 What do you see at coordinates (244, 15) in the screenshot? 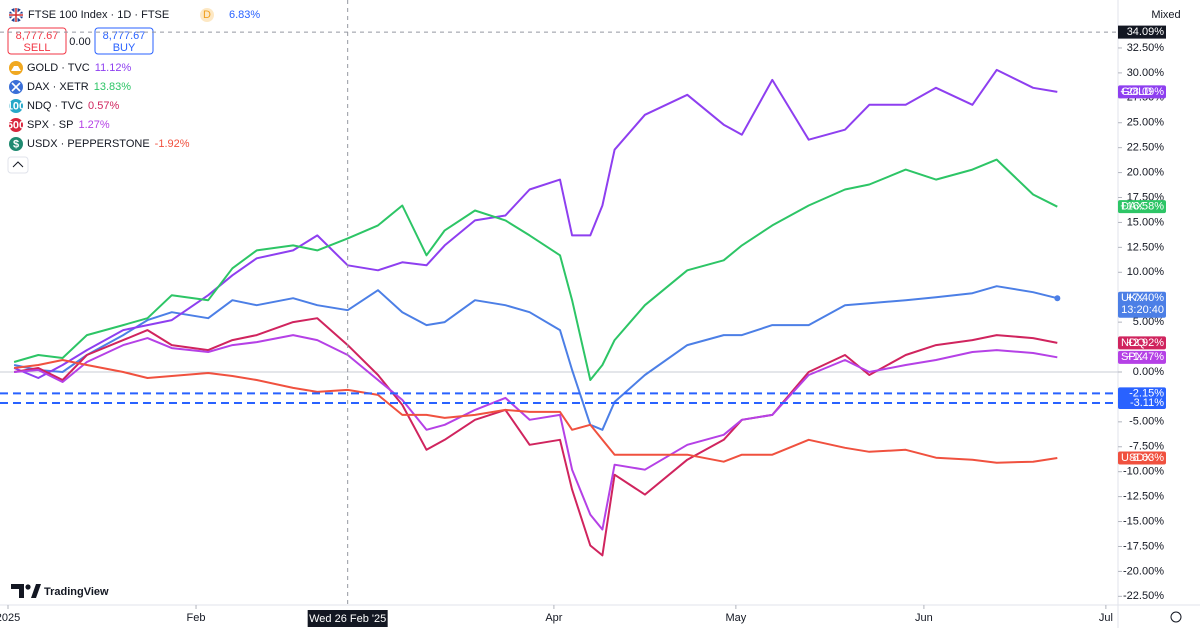
I see `change: 6.83%` at bounding box center [244, 15].